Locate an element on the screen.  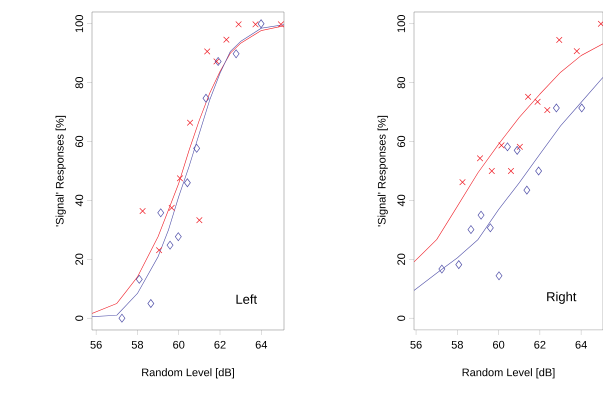
annotation: Left is located at coordinates (246, 299).